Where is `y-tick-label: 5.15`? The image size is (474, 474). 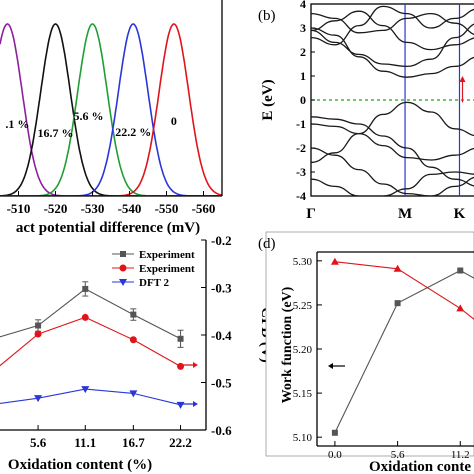 y-tick-label: 5.15 is located at coordinates (303, 394).